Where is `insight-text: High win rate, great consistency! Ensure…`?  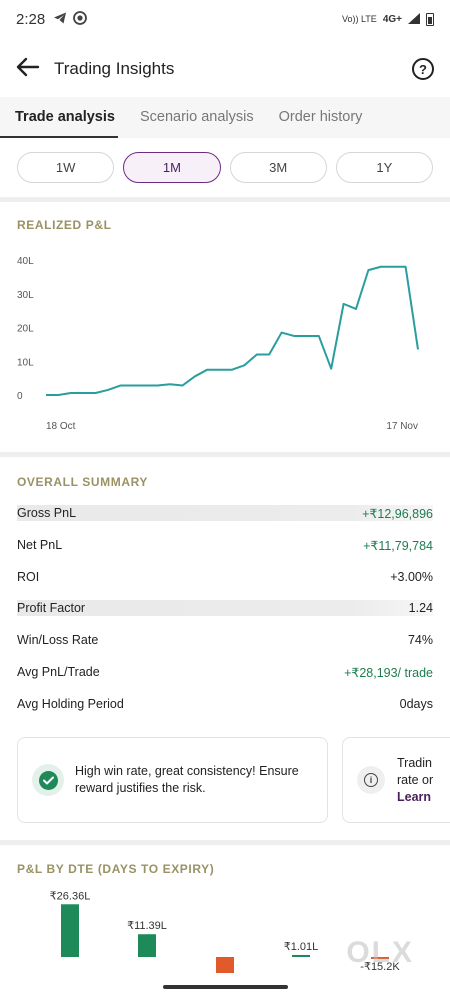
insight-text: High win rate, great consistency! Ensure… is located at coordinates (187, 779).